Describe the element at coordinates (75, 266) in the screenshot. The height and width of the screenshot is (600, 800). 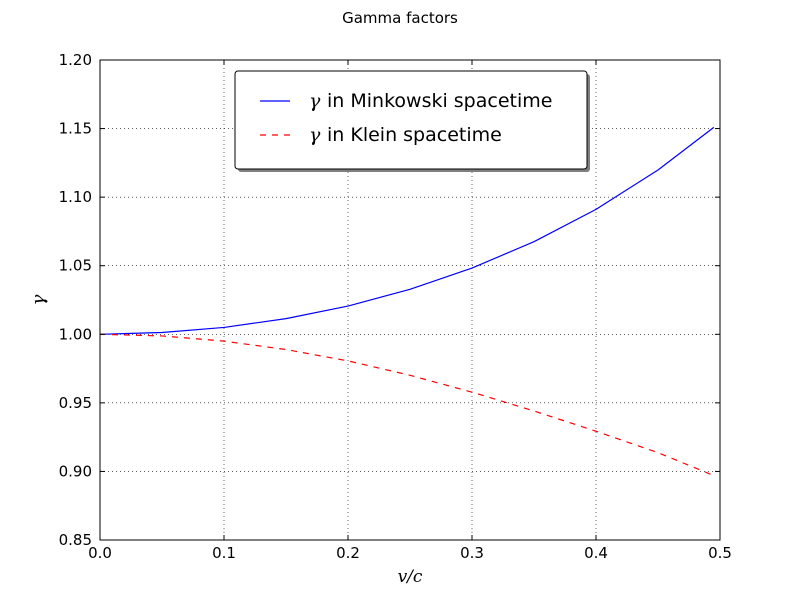
I see `y-tick-label: 1.05` at that location.